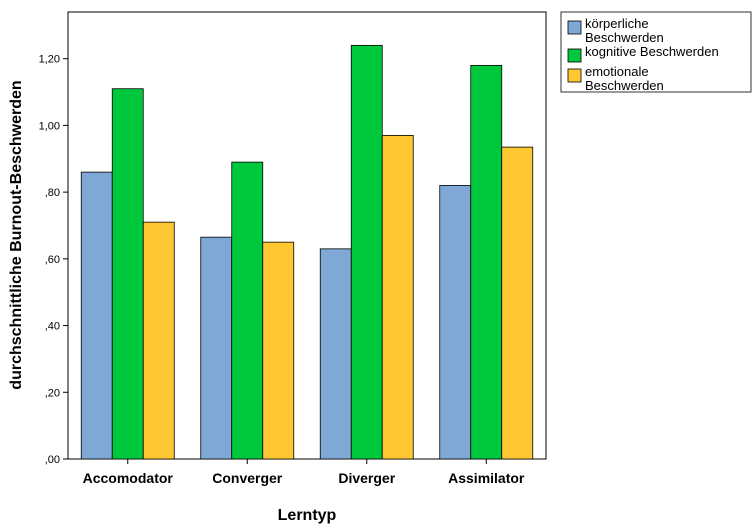 The height and width of the screenshot is (530, 756). What do you see at coordinates (617, 71) in the screenshot?
I see `legend-label: emotionale` at bounding box center [617, 71].